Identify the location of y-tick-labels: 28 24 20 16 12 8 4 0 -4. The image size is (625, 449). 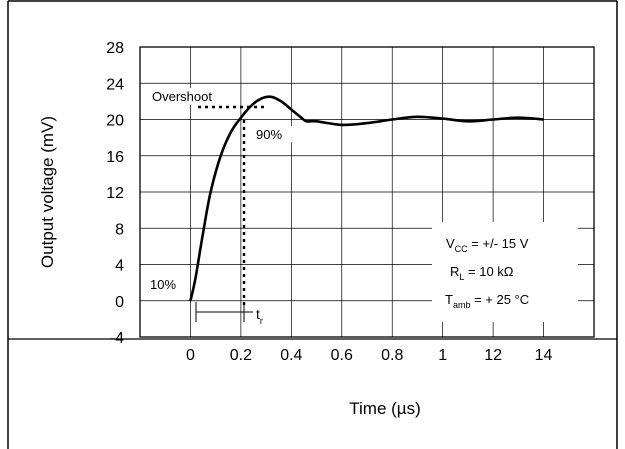
(115, 193).